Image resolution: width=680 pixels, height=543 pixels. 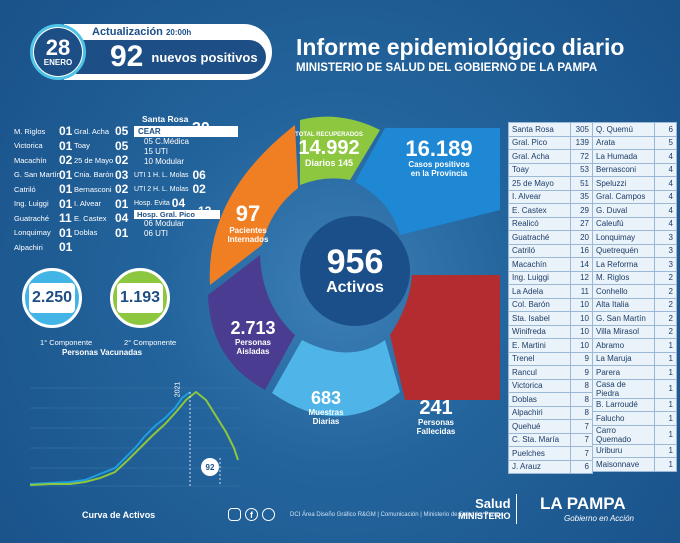 What do you see at coordinates (210, 467) in the screenshot?
I see `curve-current-value: 92` at bounding box center [210, 467].